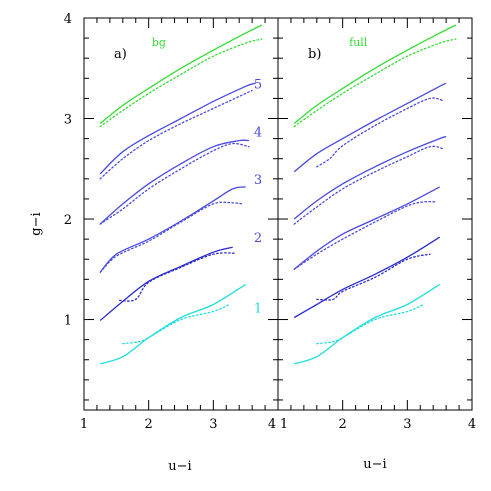 The height and width of the screenshot is (491, 491). I want to click on y-tick-label: 4, so click(68, 19).